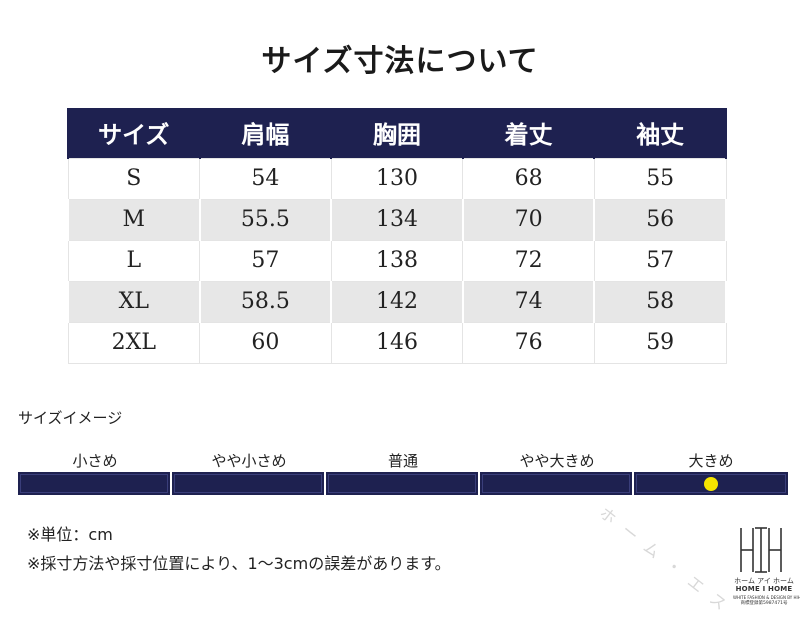 This screenshot has height=633, width=800. I want to click on scale-label-slightly-large: やや大きめ, so click(557, 461).